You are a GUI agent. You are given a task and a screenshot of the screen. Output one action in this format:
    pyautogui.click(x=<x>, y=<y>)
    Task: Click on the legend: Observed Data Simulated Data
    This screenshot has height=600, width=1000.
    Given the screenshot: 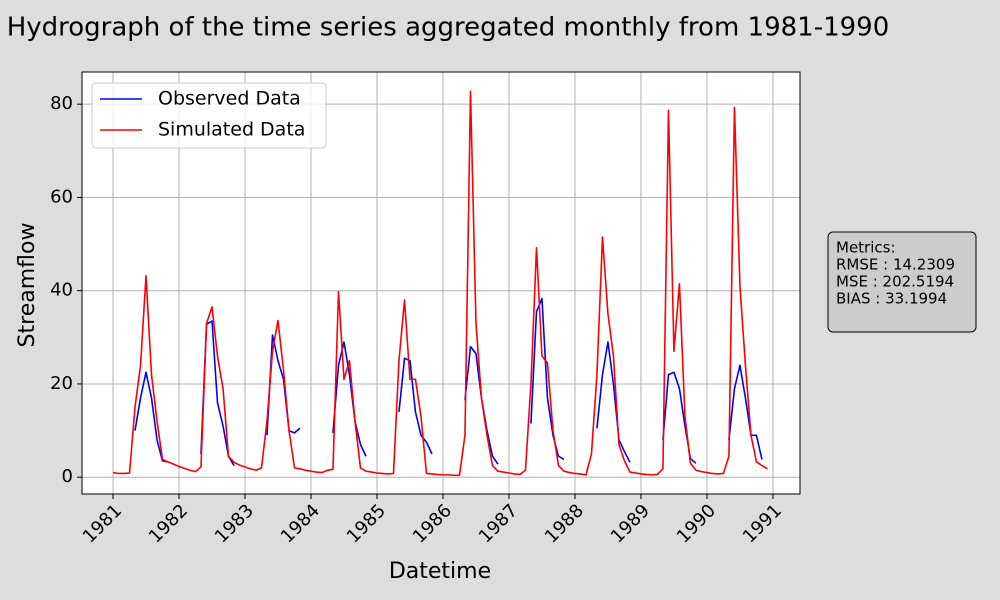 What is the action you would take?
    pyautogui.click(x=209, y=115)
    